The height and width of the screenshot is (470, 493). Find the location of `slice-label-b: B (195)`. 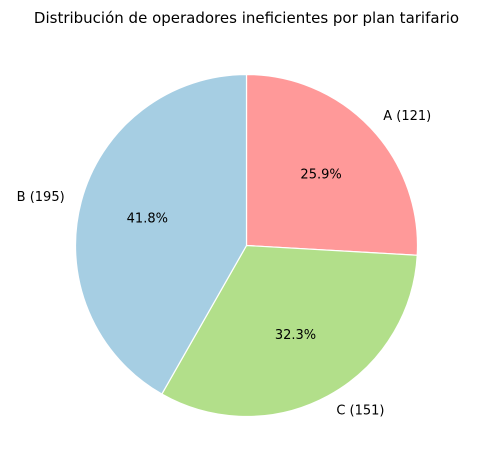

slice-label-b: B (195) is located at coordinates (41, 197).